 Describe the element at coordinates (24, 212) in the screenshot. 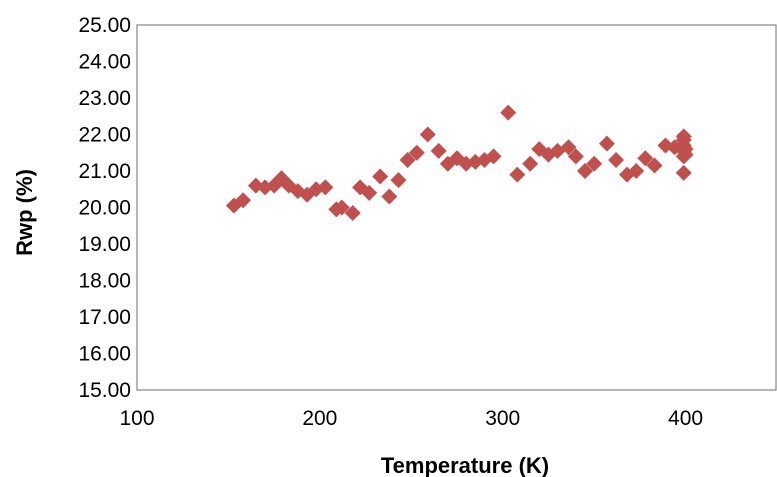

I see `y-axis-title: Rwp (%)` at that location.